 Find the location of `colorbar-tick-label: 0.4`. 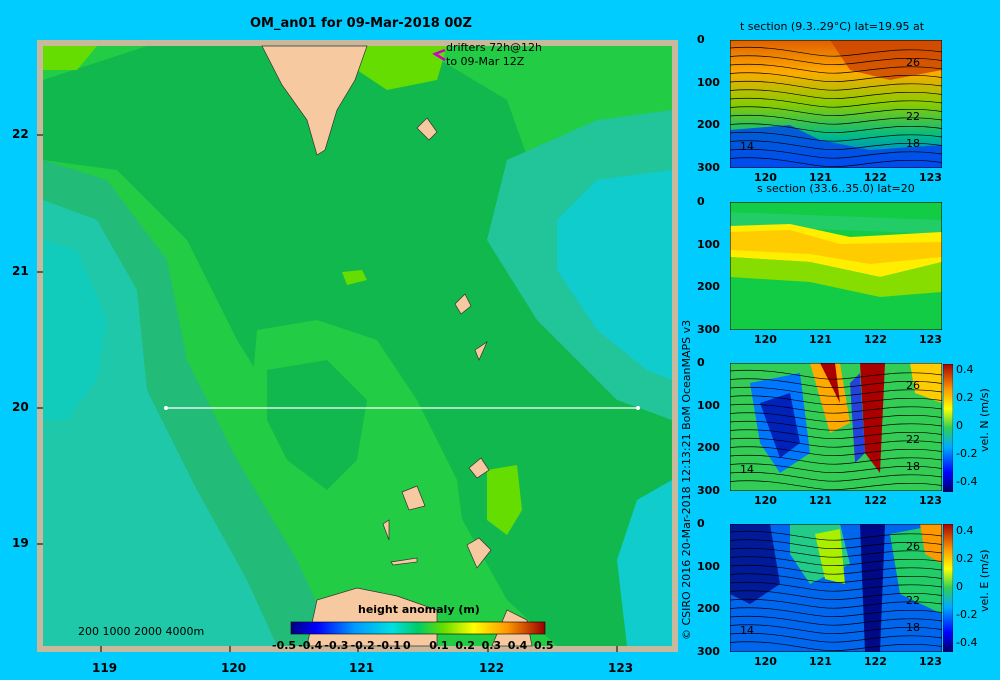

colorbar-tick-label: 0.4 is located at coordinates (517, 645).